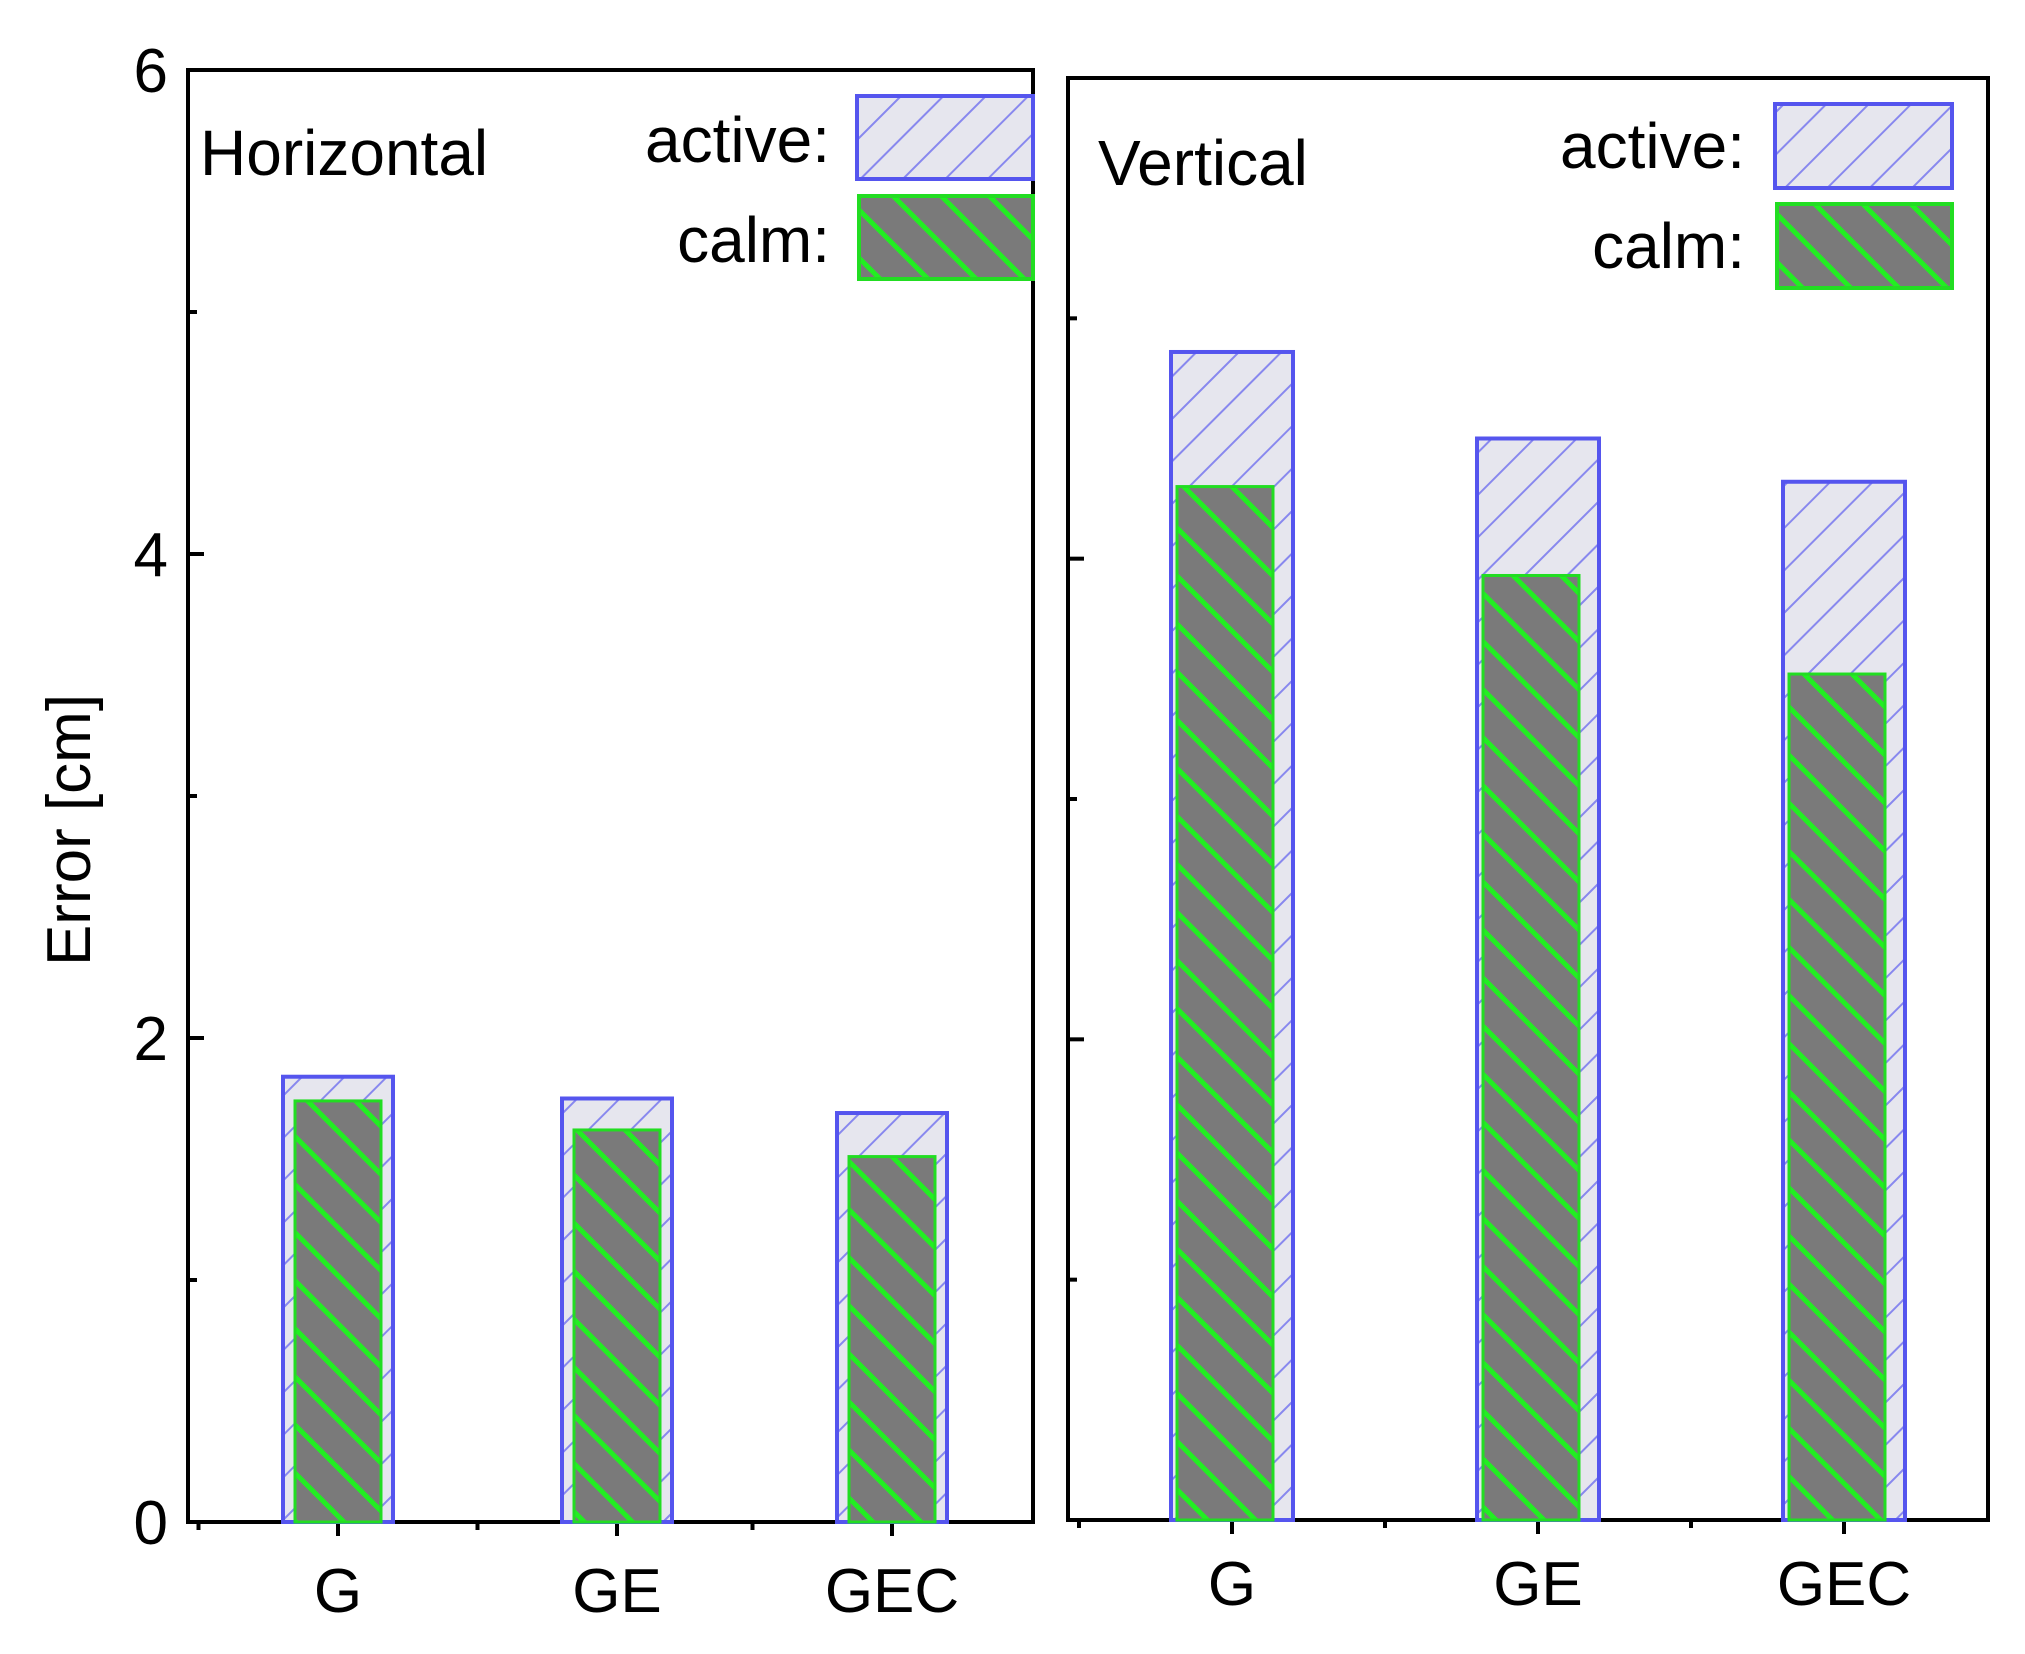 Image resolution: width=2025 pixels, height=1654 pixels. Describe the element at coordinates (151, 71) in the screenshot. I see `y-tick-label: 6` at that location.